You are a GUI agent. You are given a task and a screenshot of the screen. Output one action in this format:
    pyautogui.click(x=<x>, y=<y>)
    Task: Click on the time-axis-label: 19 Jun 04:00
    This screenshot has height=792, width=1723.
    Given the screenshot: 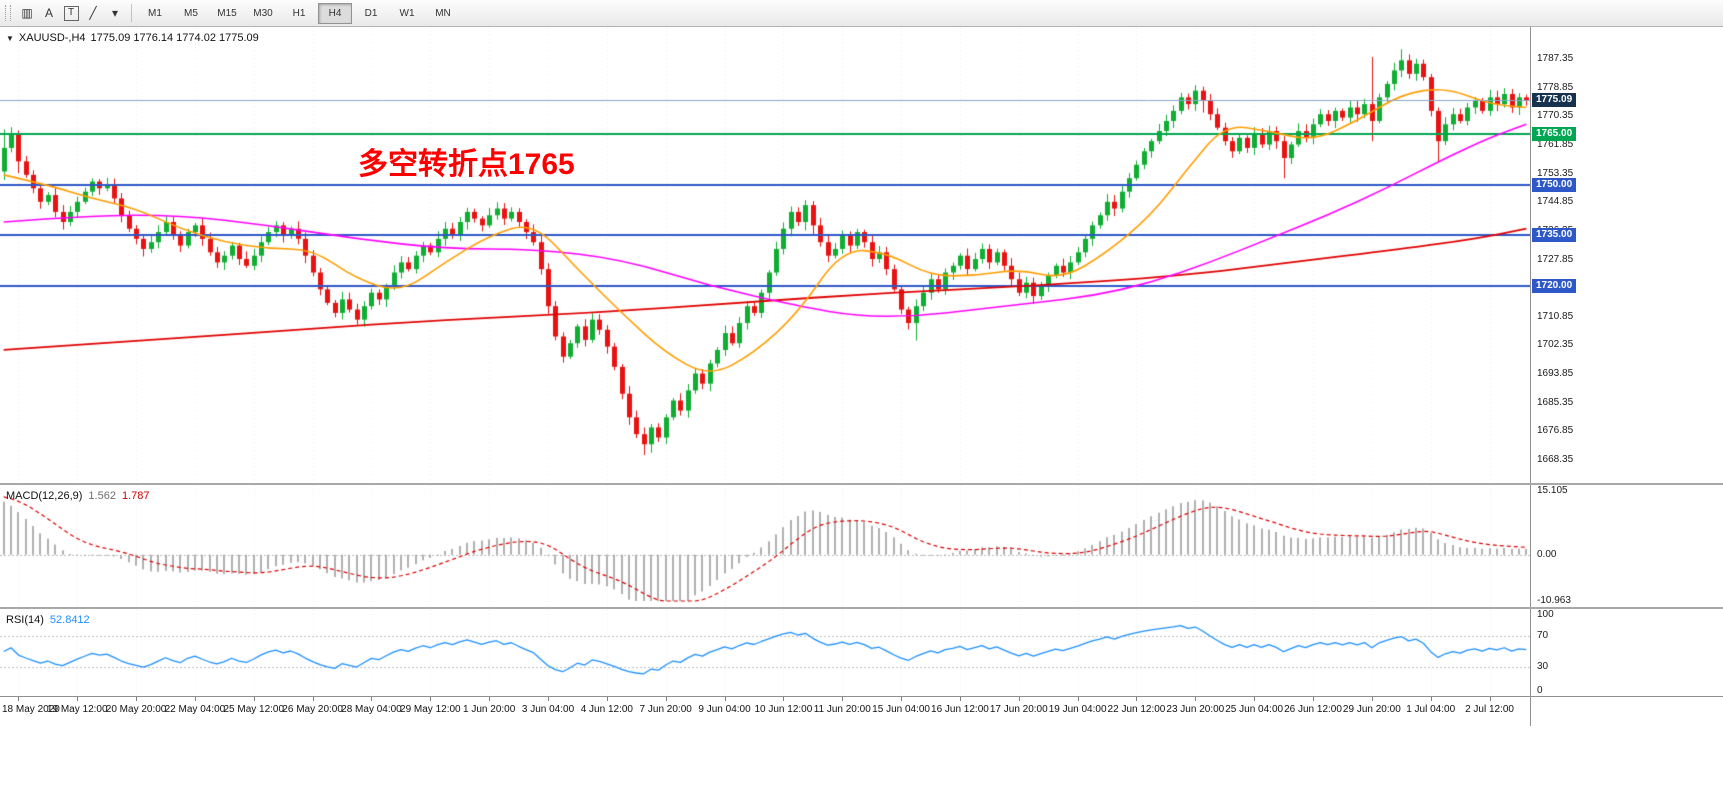 What is the action you would take?
    pyautogui.click(x=1077, y=709)
    